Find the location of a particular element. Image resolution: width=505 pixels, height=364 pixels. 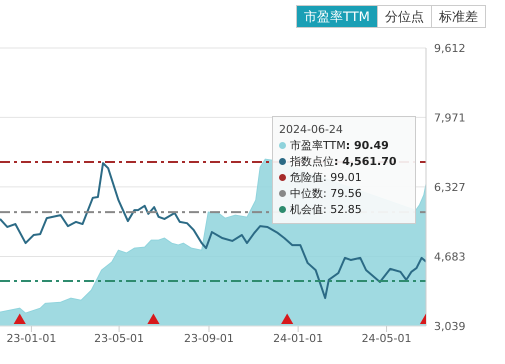

x-tick-label: 23-05-01 is located at coordinates (119, 338).